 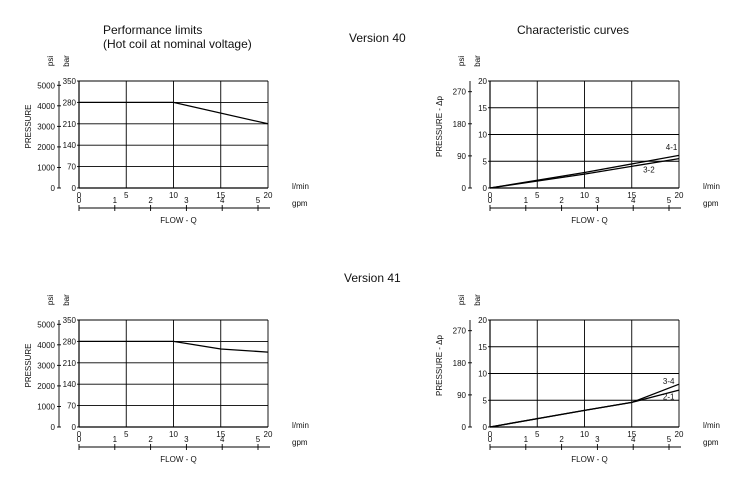 What do you see at coordinates (46, 126) in the screenshot?
I see `y2-tick-label: 3000` at bounding box center [46, 126].